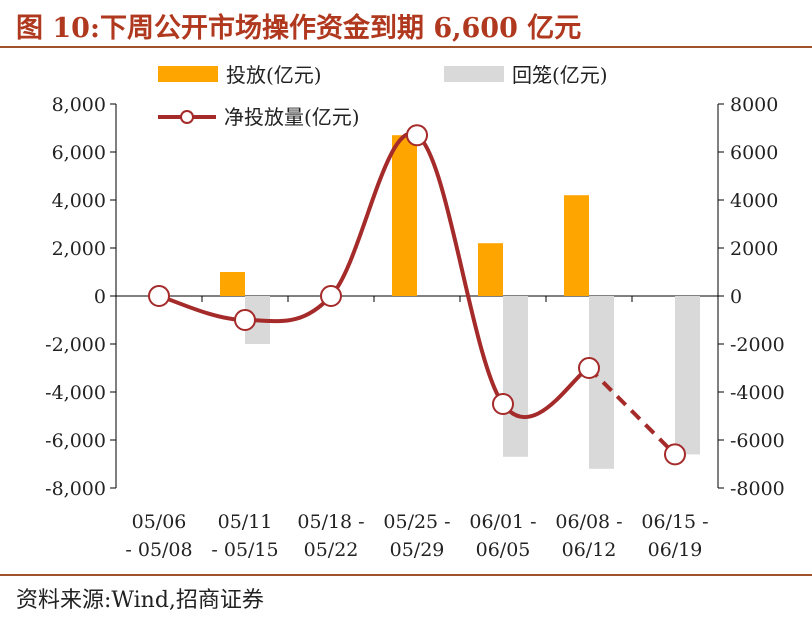  I want to click on legend-label-redemption: 回笼(亿元), so click(560, 75).